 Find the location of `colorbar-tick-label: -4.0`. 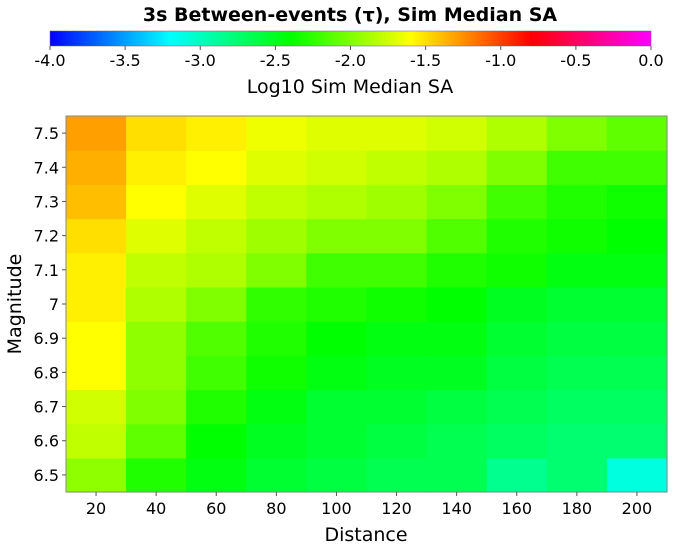

colorbar-tick-label: -4.0 is located at coordinates (49, 60).